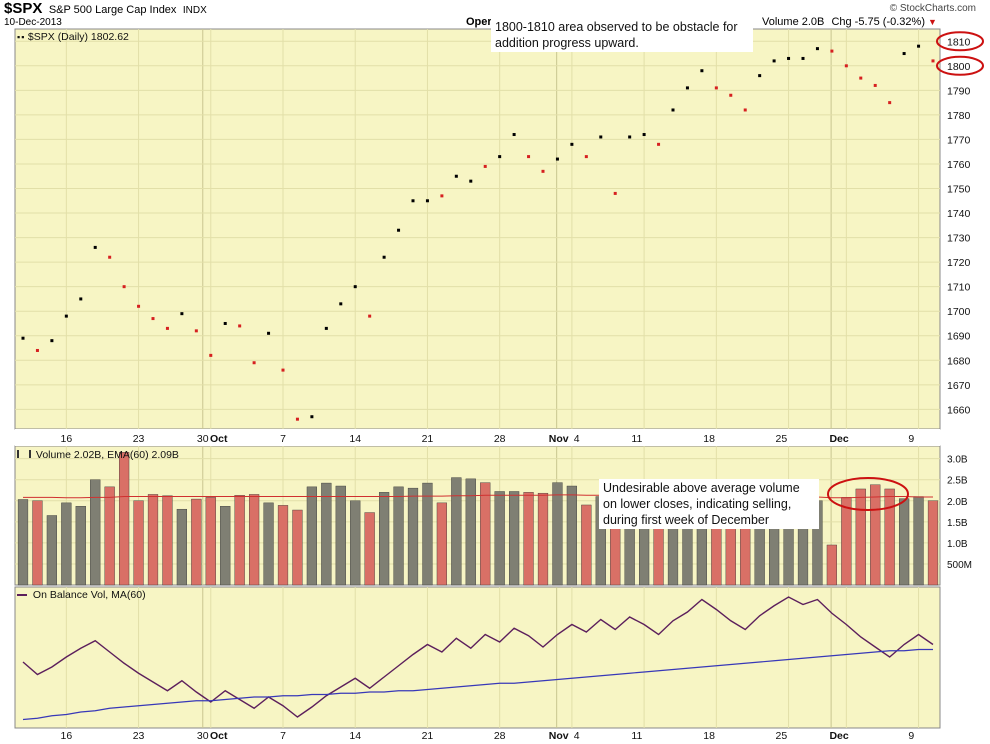  What do you see at coordinates (33, 22) in the screenshot?
I see `chart-date: 10-Dec-2013` at bounding box center [33, 22].